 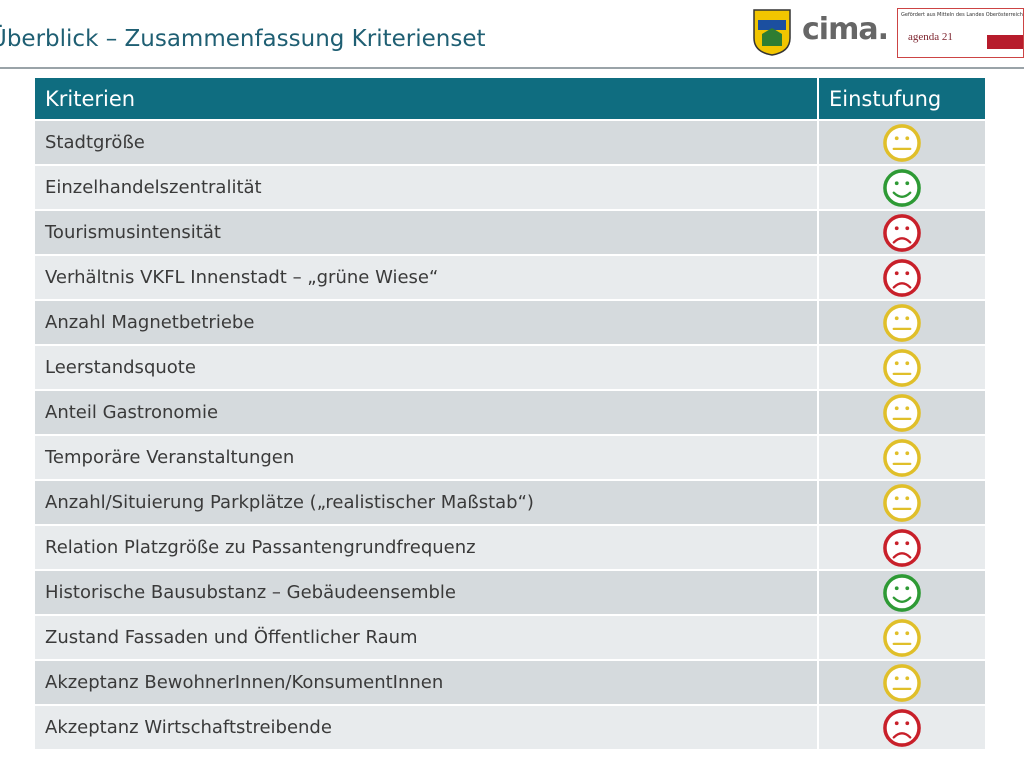 I want to click on table-row: Temporäre Veranstaltungen, so click(x=510, y=457).